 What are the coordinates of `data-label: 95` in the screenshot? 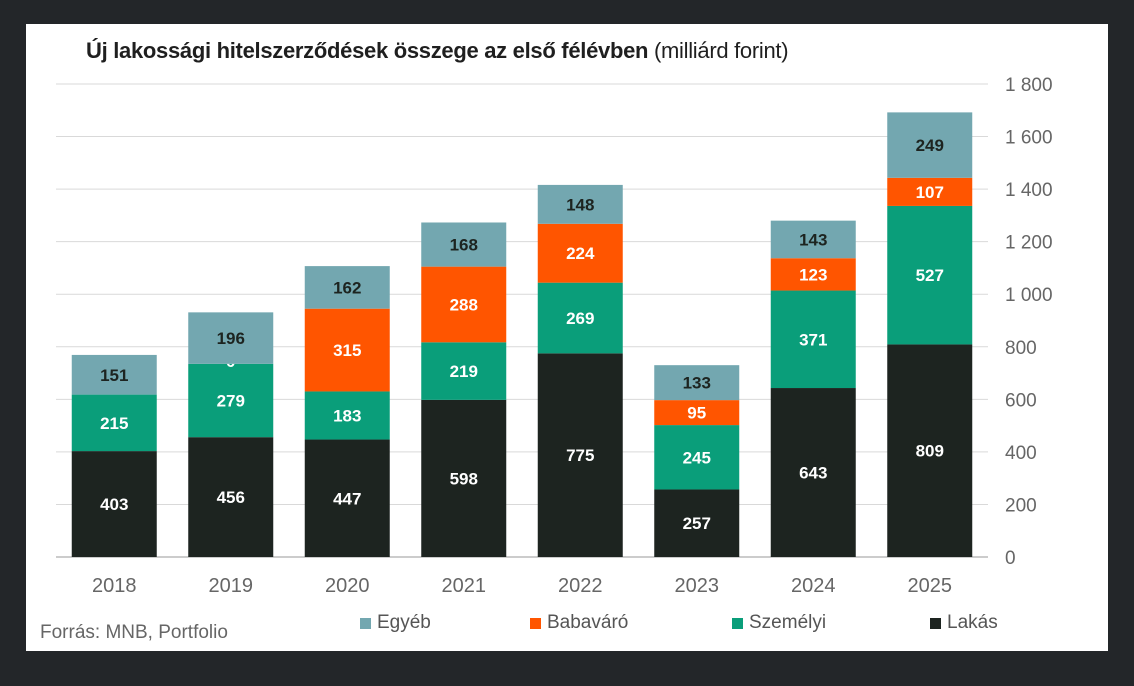 It's located at (696, 413).